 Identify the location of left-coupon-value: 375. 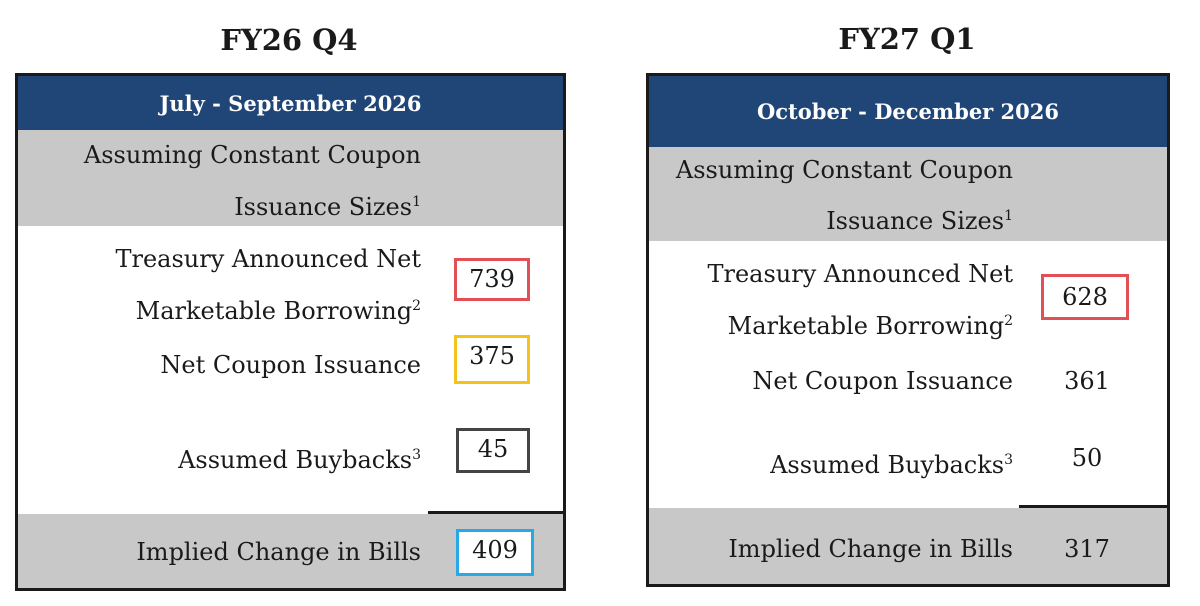
(492, 359).